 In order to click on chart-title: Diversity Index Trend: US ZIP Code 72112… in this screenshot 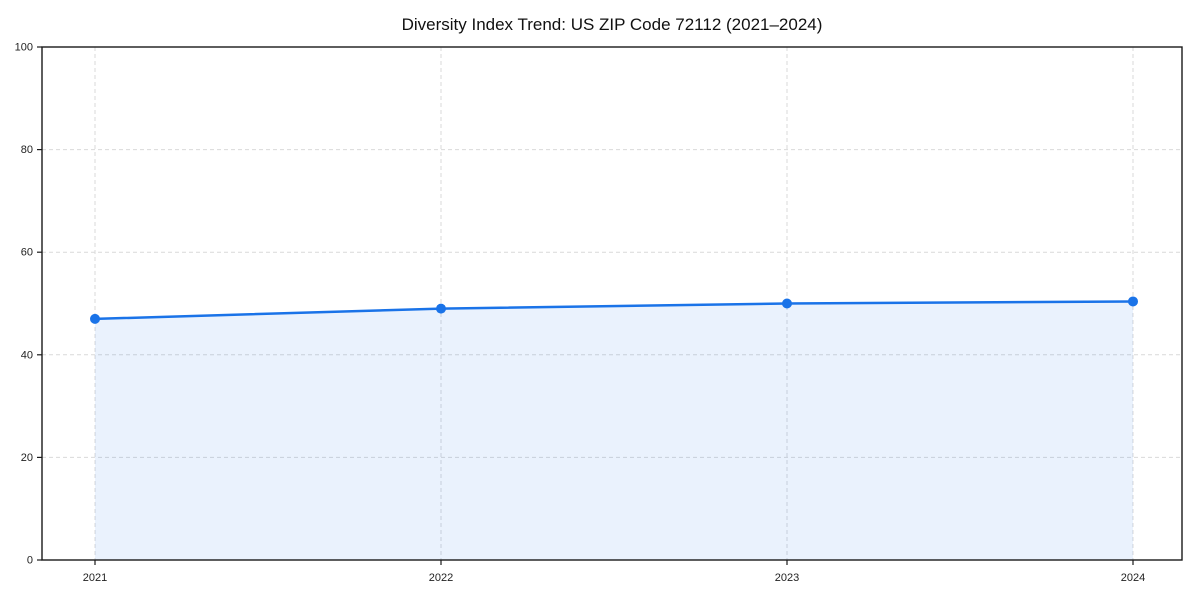, I will do `click(612, 24)`.